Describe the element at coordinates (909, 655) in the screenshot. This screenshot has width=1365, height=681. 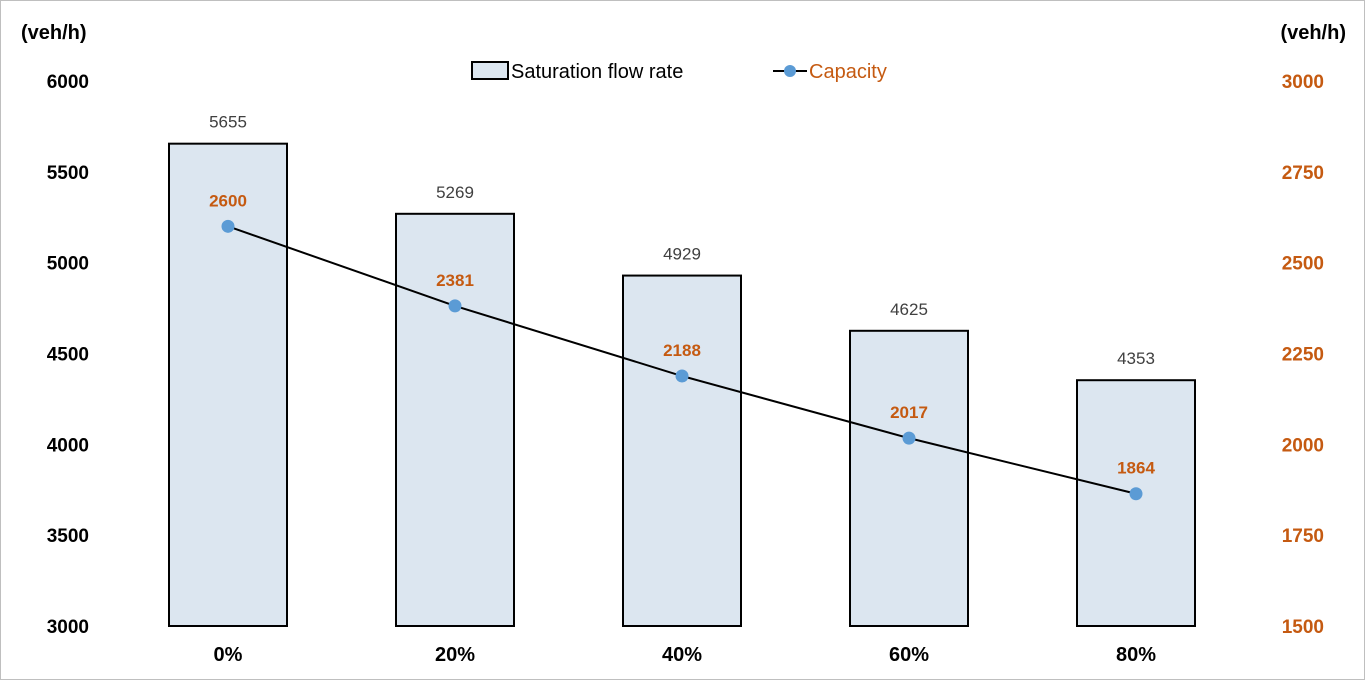
I see `x-category-label: 60%` at that location.